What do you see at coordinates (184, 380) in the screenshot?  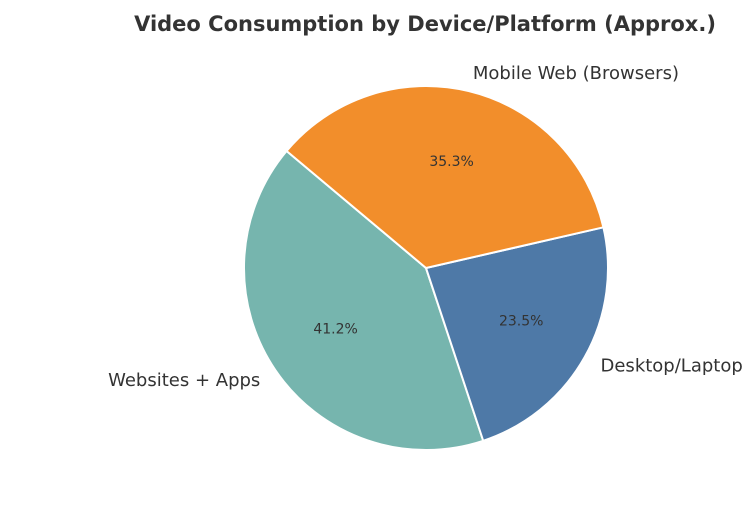 I see `slice-label-websites-apps: Websites + Apps` at bounding box center [184, 380].